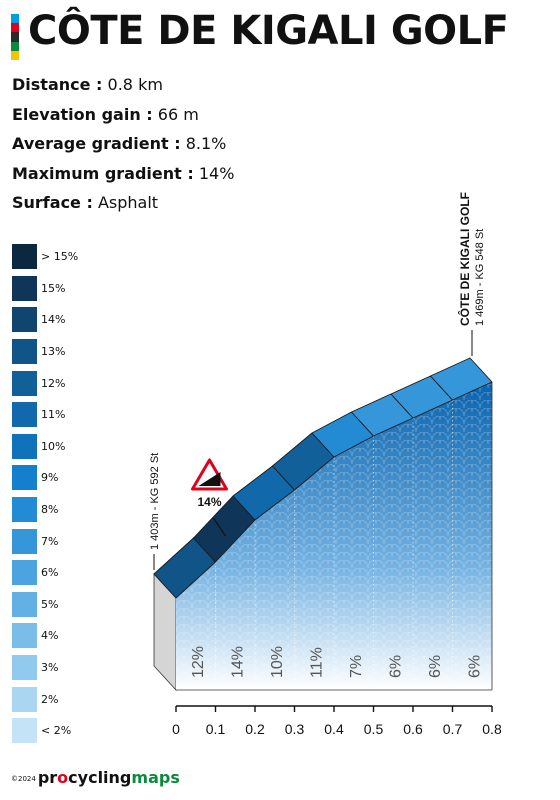  What do you see at coordinates (53, 415) in the screenshot?
I see `legend-label: 11%` at bounding box center [53, 415].